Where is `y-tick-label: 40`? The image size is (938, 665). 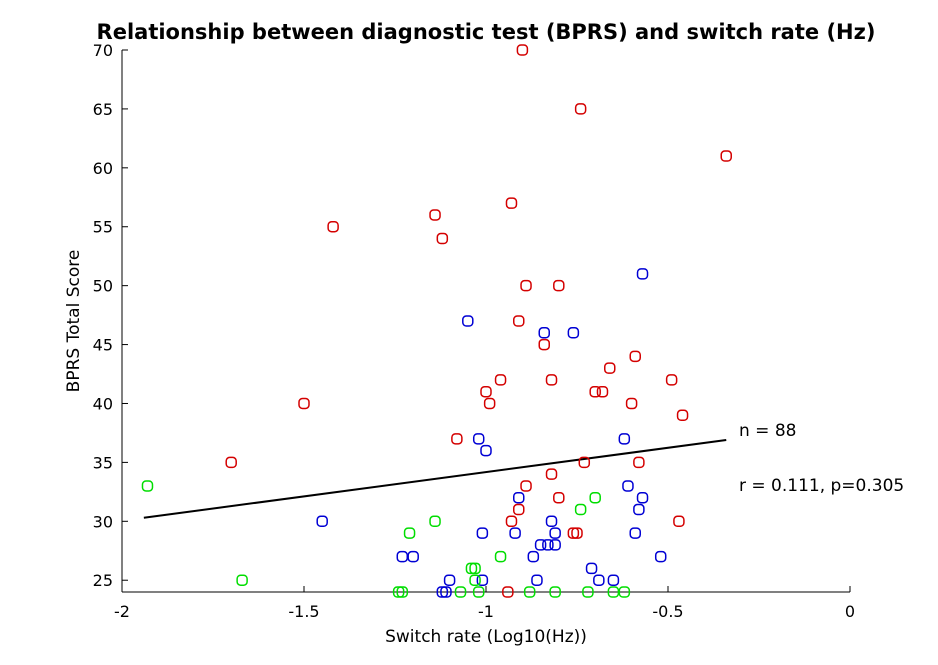
y-tick-label: 40 is located at coordinates (103, 403).